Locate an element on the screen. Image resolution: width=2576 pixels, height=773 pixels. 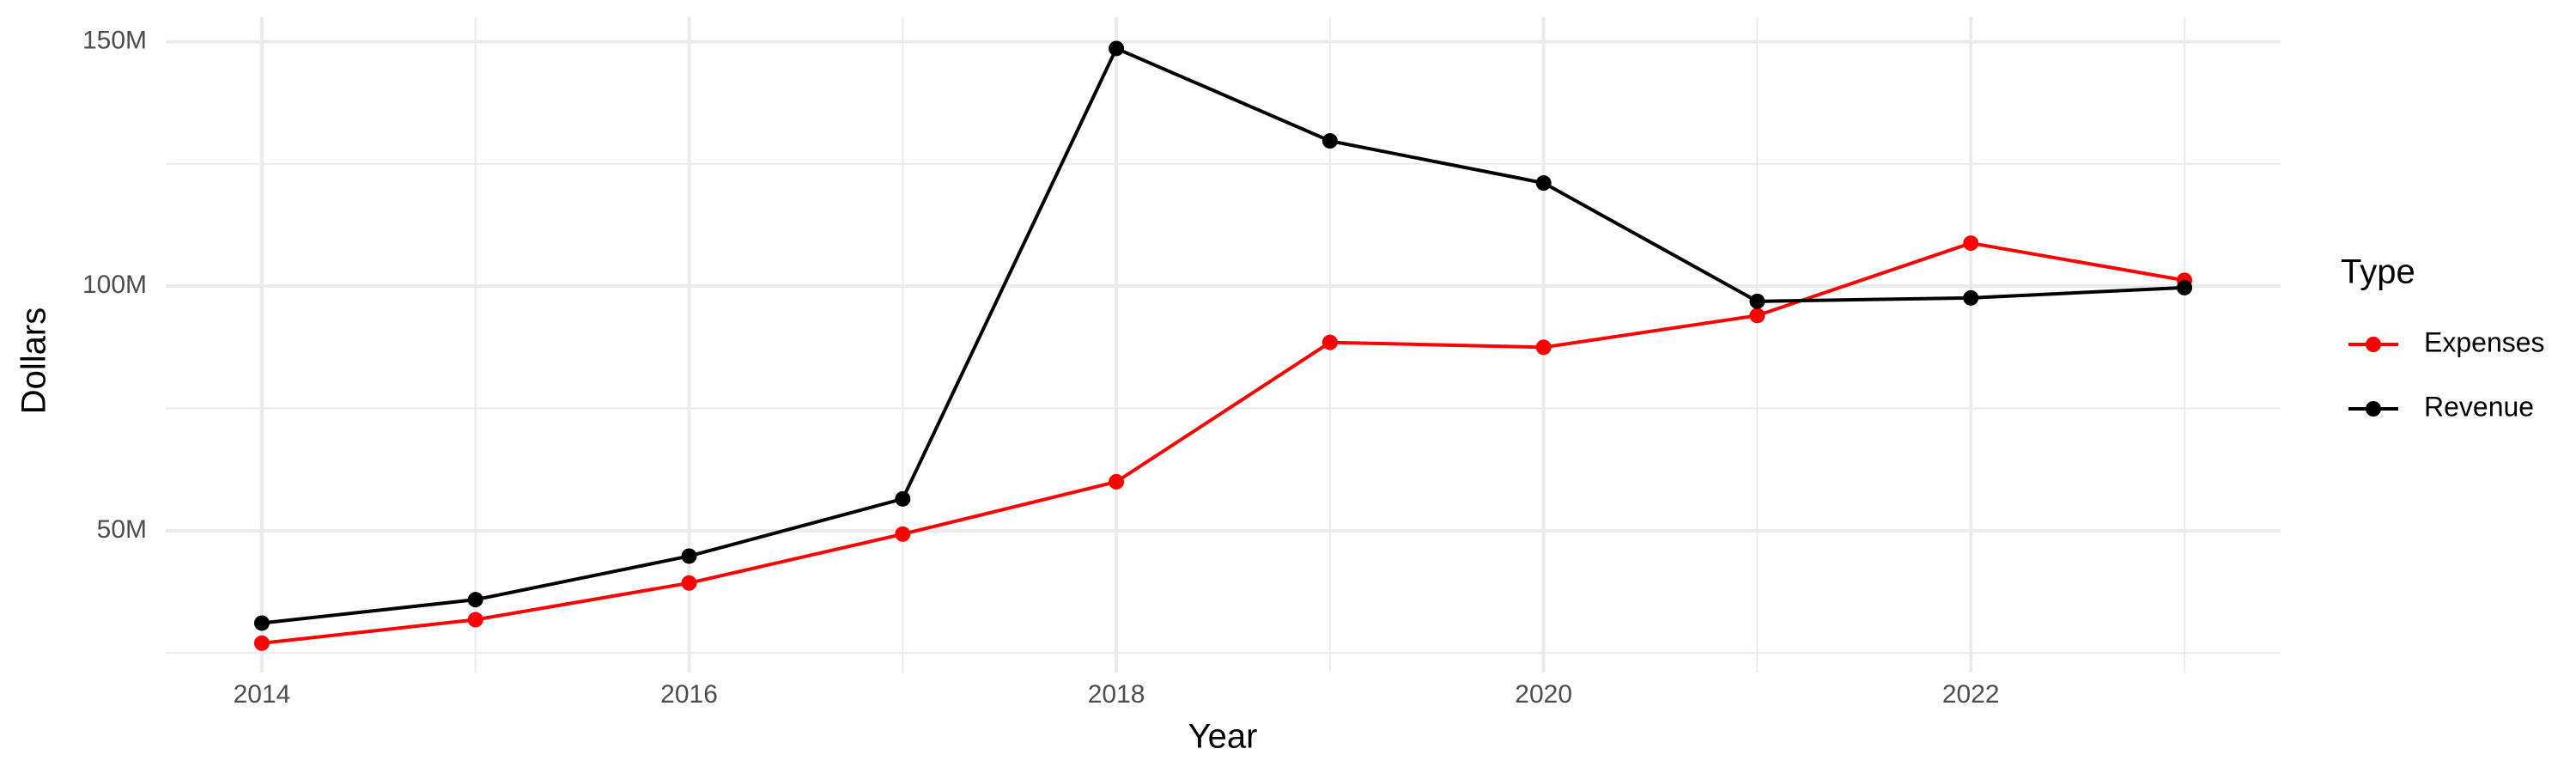
x-axis-title: Year is located at coordinates (1223, 737).